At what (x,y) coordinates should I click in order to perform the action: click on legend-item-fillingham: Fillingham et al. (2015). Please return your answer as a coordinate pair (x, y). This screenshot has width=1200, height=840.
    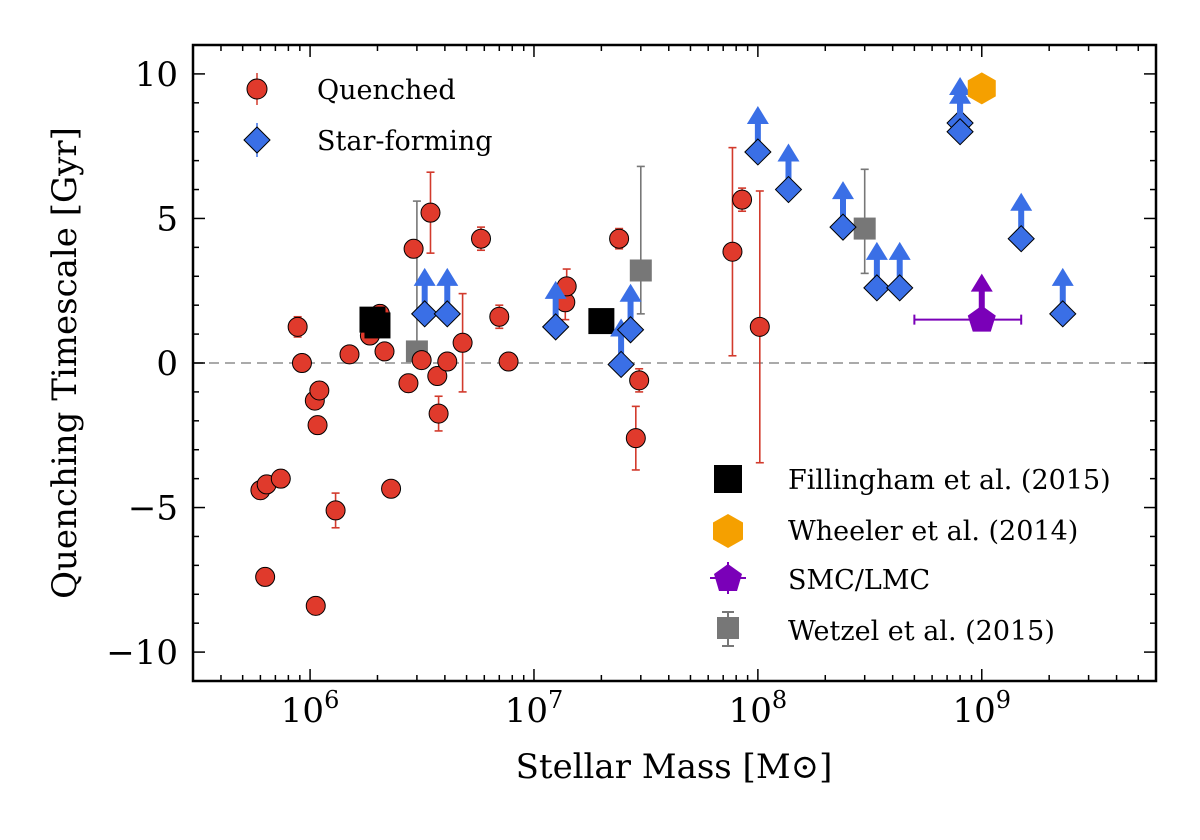
    Looking at the image, I should click on (912, 480).